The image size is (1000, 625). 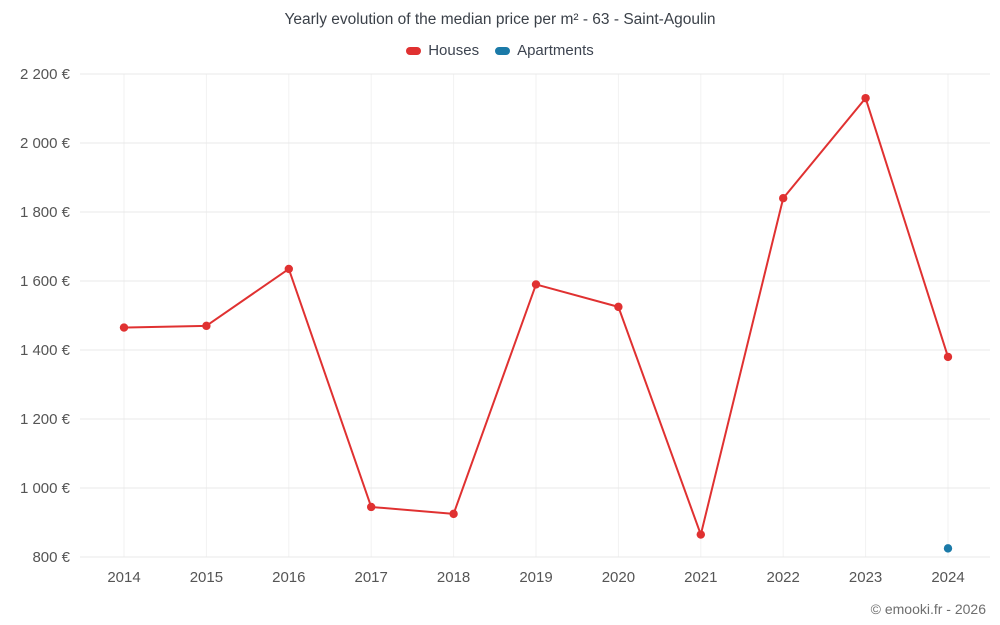 What do you see at coordinates (928, 609) in the screenshot?
I see `copyright-credit: © emooki.fr - 2026` at bounding box center [928, 609].